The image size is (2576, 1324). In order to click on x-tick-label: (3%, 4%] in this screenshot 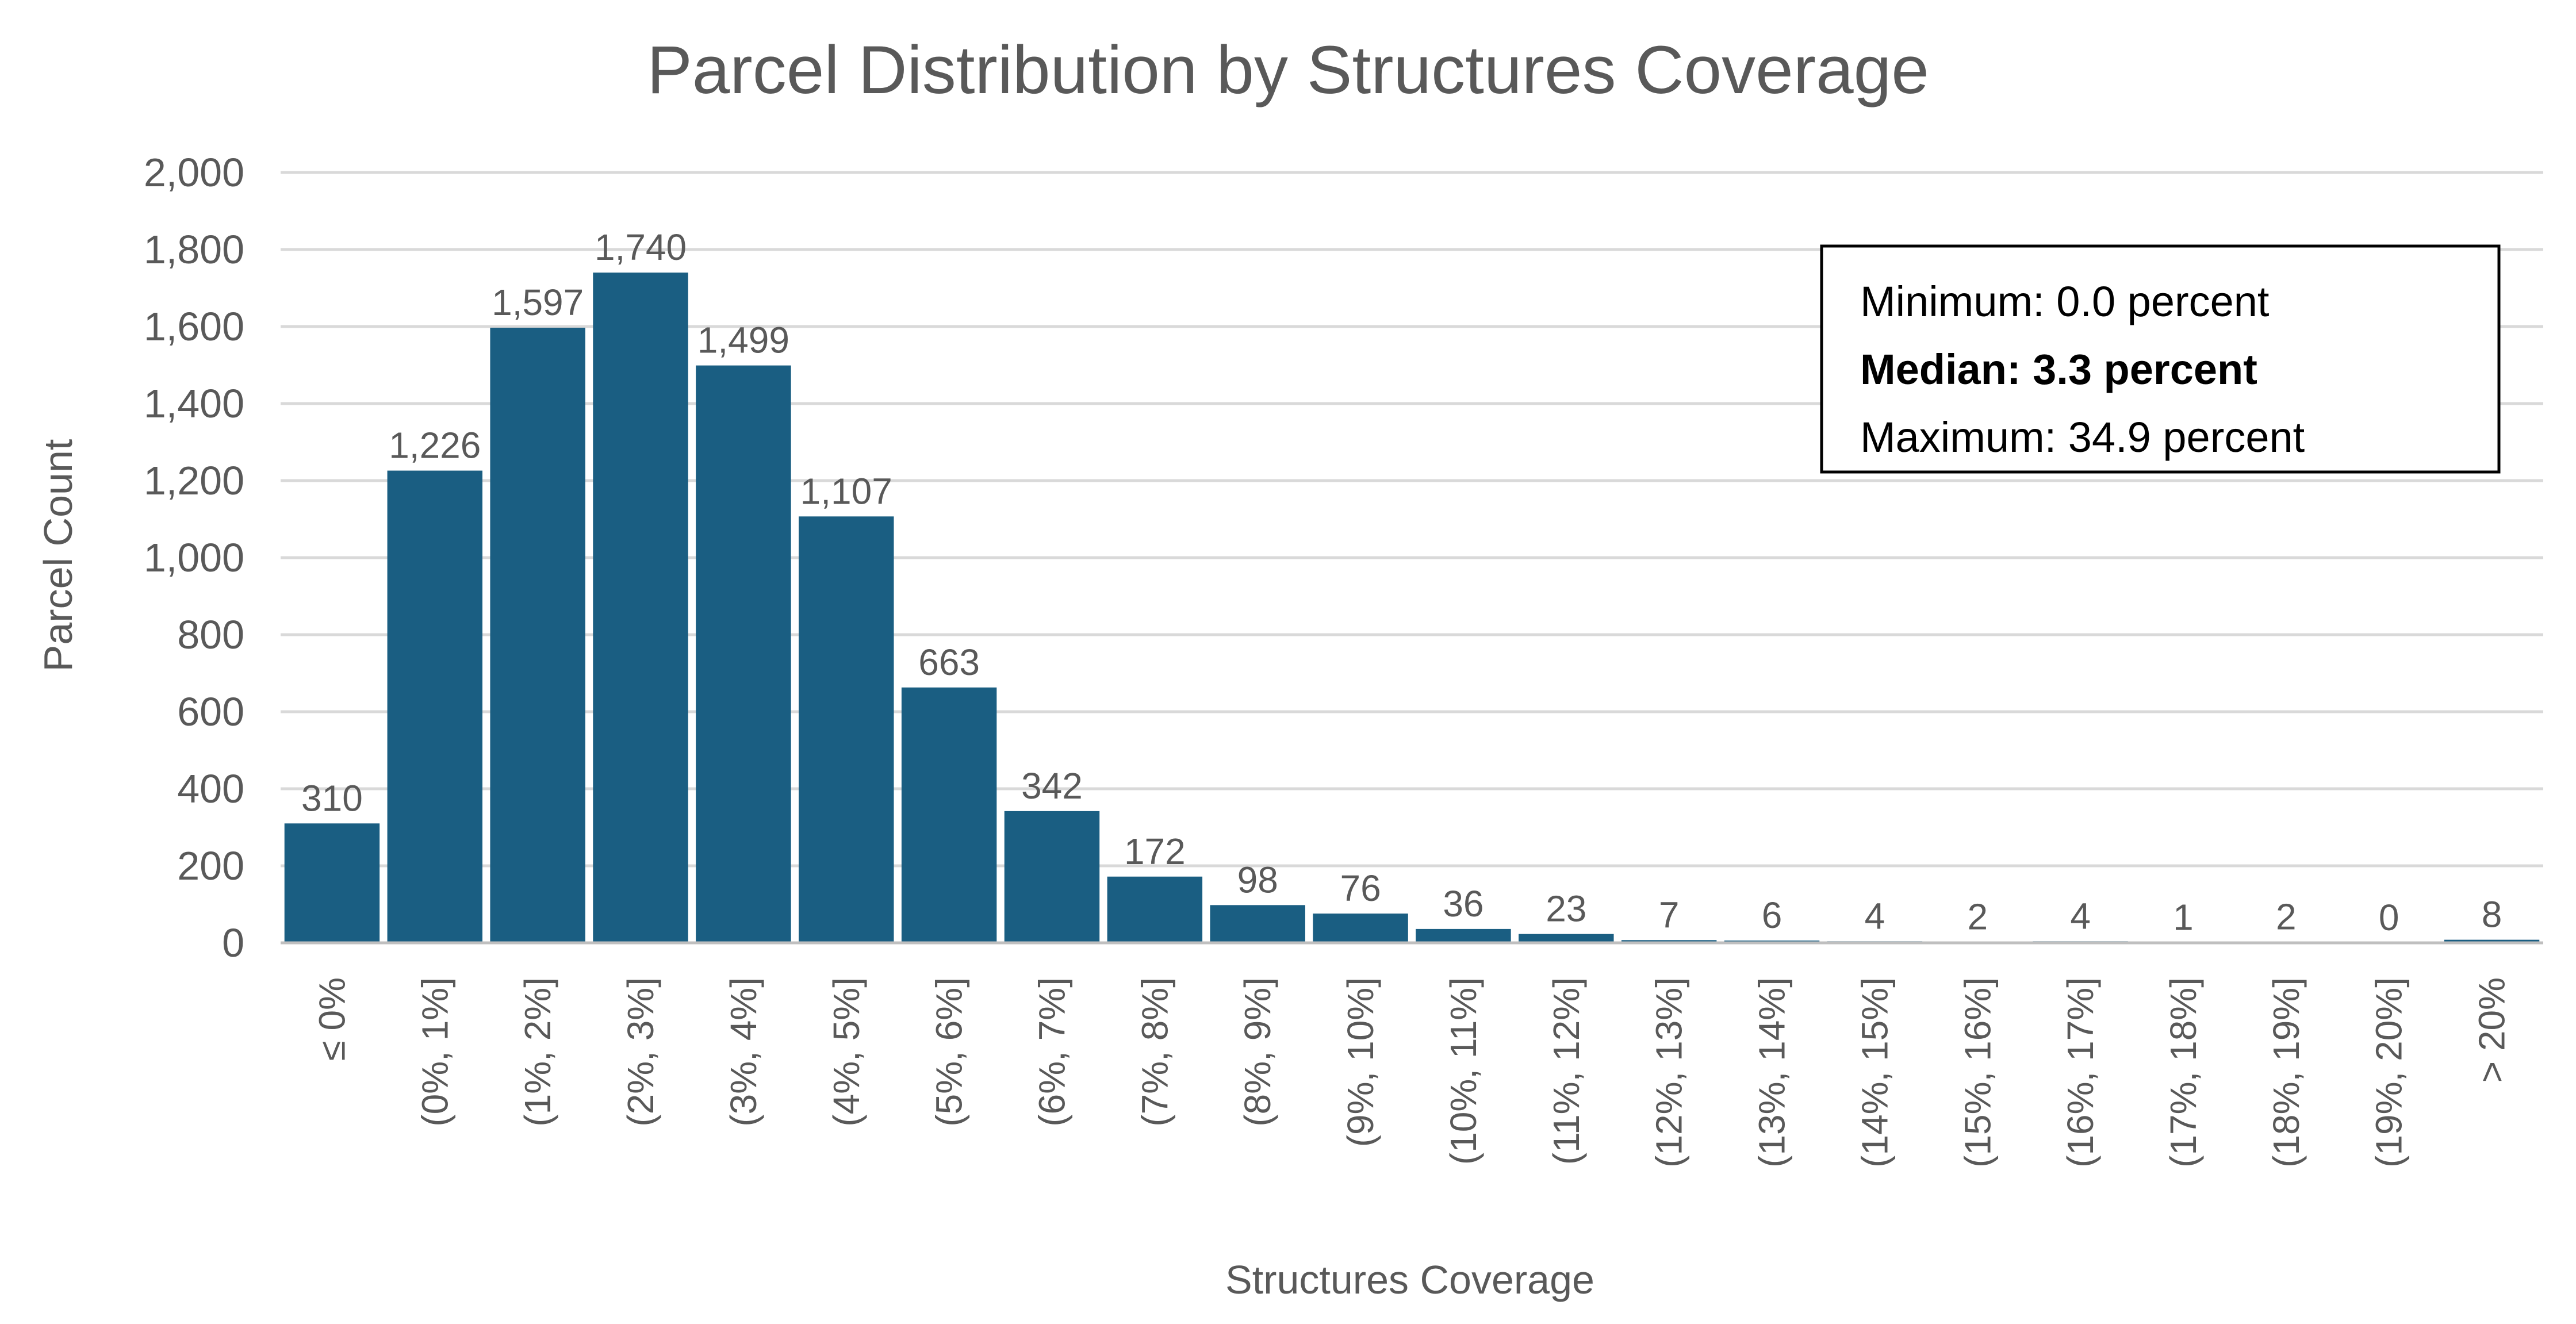, I will do `click(743, 1052)`.